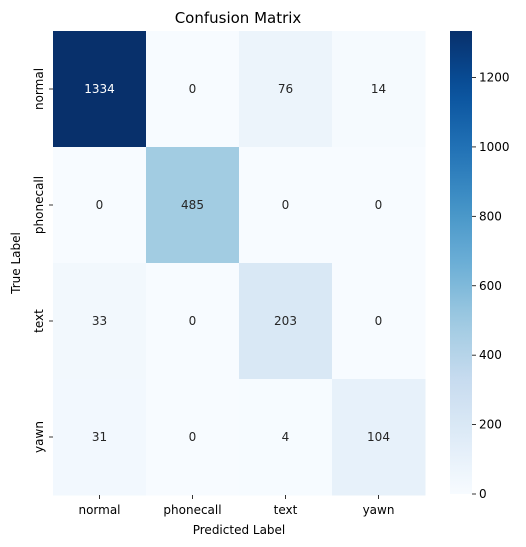 The width and height of the screenshot is (526, 547). What do you see at coordinates (99, 510) in the screenshot?
I see `x-tick-label: normal` at bounding box center [99, 510].